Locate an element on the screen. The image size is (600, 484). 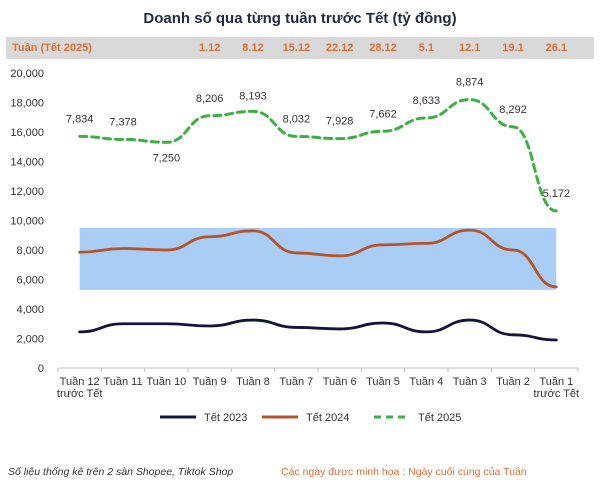
data-label: 8,206 is located at coordinates (210, 99).